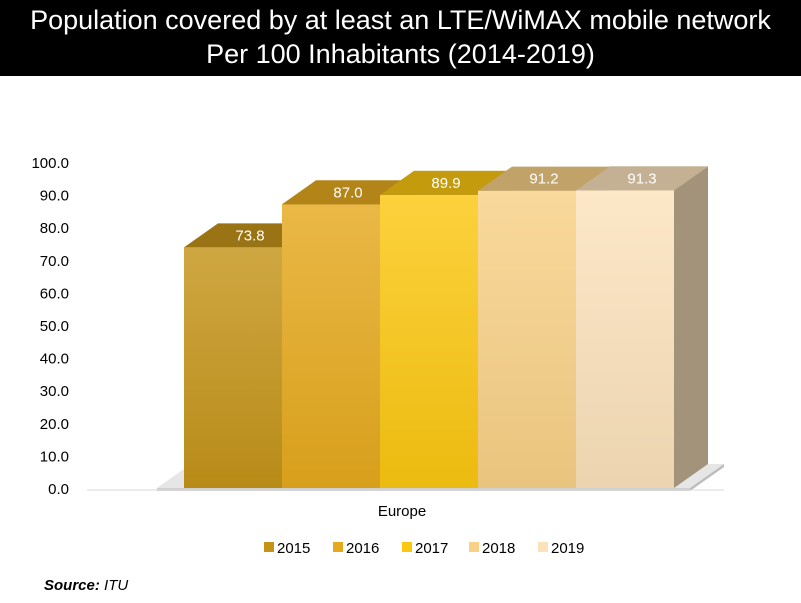  What do you see at coordinates (543, 547) in the screenshot?
I see `legend-swatch-2019` at bounding box center [543, 547].